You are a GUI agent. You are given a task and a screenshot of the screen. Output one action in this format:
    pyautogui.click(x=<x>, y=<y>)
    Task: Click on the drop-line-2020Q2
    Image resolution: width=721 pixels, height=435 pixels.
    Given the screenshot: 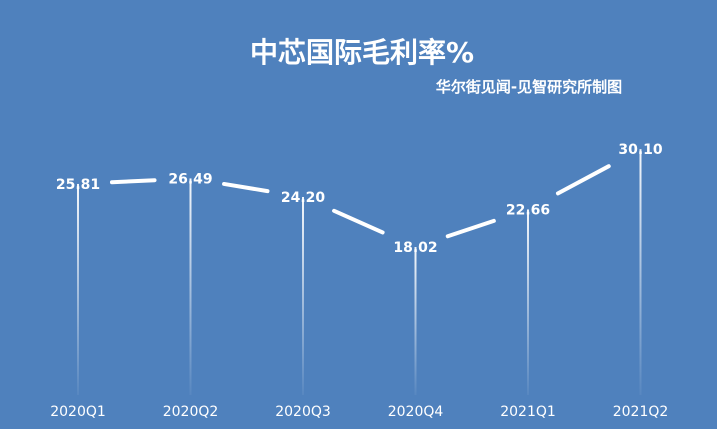 What is the action you would take?
    pyautogui.click(x=190, y=286)
    